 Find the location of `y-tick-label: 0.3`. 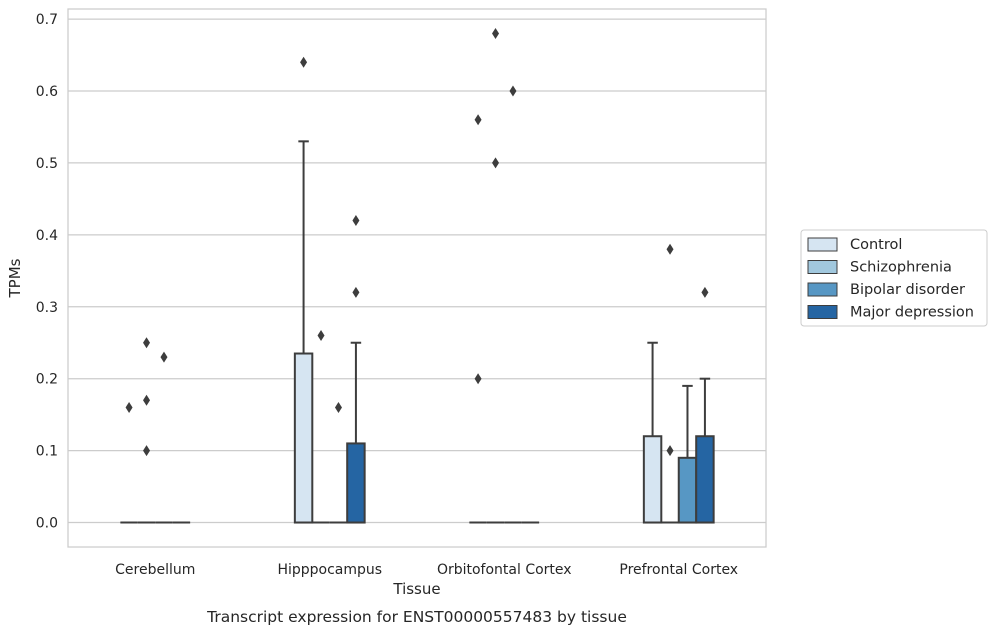

y-tick-label: 0.3 is located at coordinates (47, 308).